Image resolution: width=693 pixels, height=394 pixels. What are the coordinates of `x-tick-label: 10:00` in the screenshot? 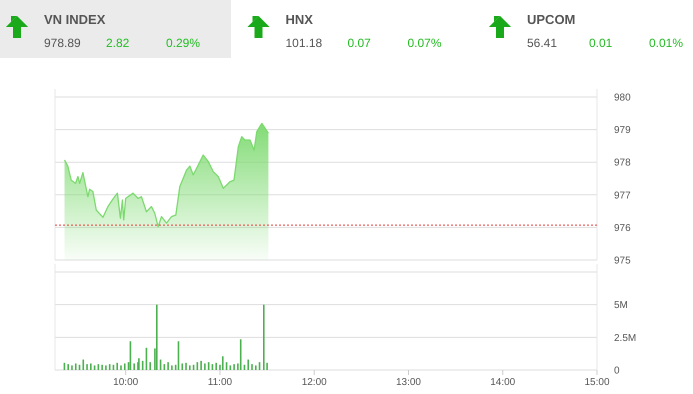 It's located at (126, 382).